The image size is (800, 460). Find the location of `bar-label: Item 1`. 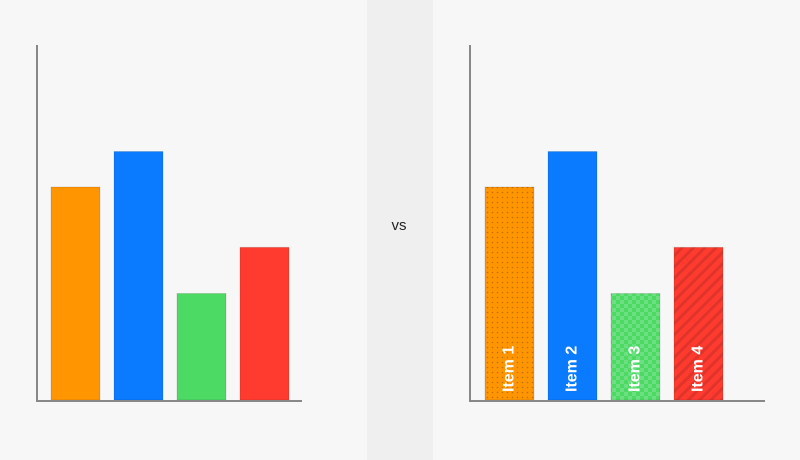

bar-label: Item 1 is located at coordinates (509, 369).